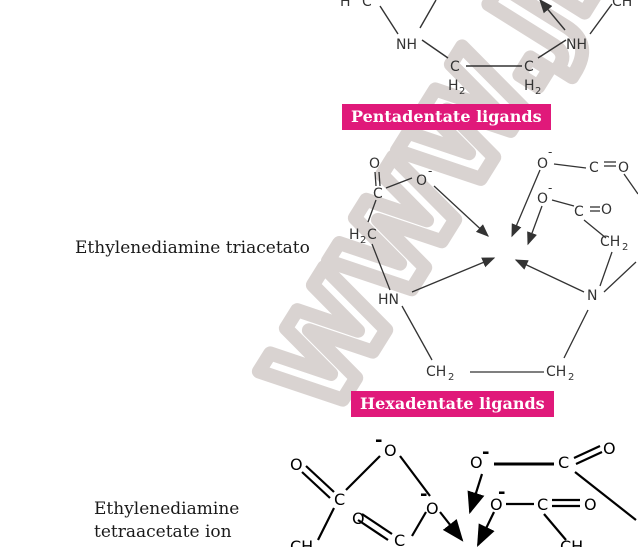 The height and width of the screenshot is (547, 638). What do you see at coordinates (501, 492) in the screenshot?
I see `edta-minus-r: -` at bounding box center [501, 492].